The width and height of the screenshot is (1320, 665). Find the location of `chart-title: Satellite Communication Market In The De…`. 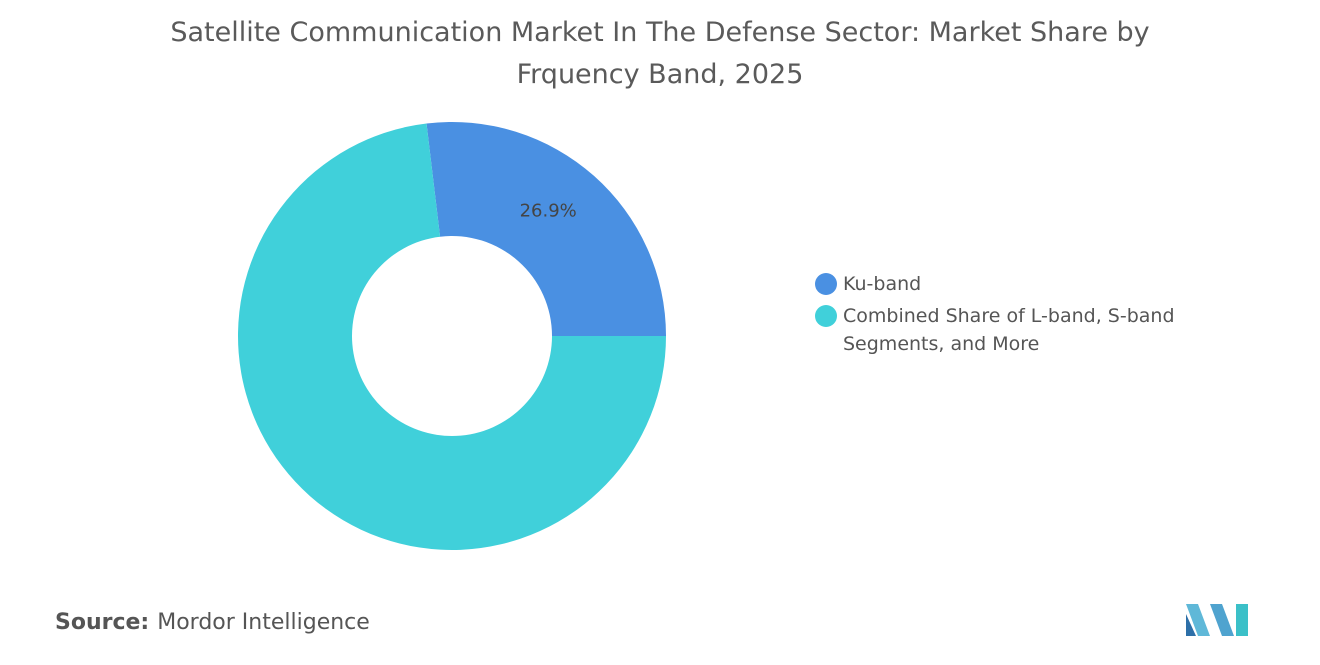

chart-title: Satellite Communication Market In The De… is located at coordinates (660, 53).